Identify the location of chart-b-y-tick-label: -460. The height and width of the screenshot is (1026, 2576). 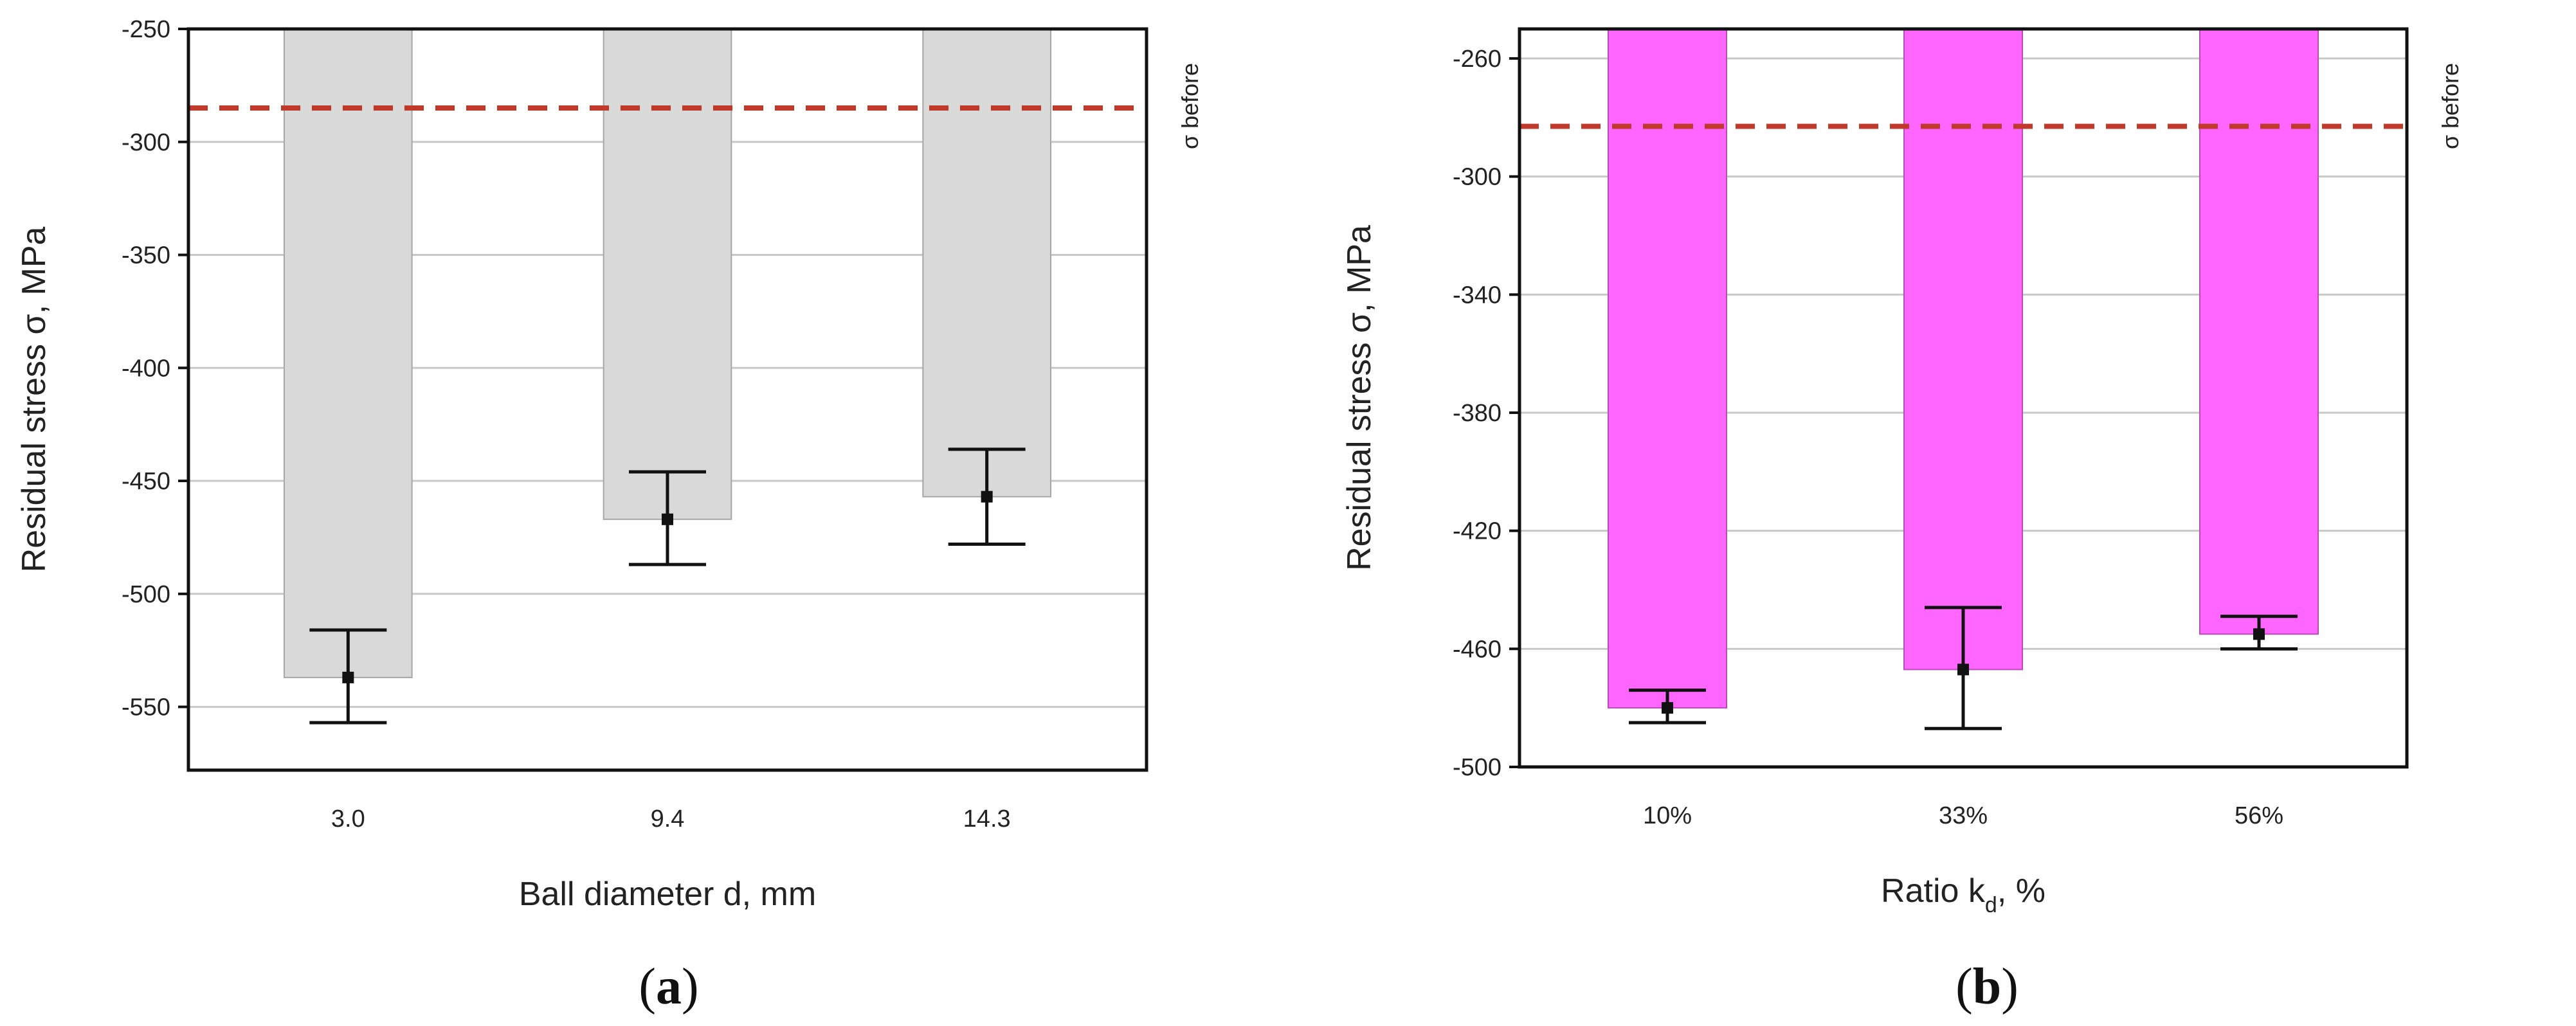
(1477, 650).